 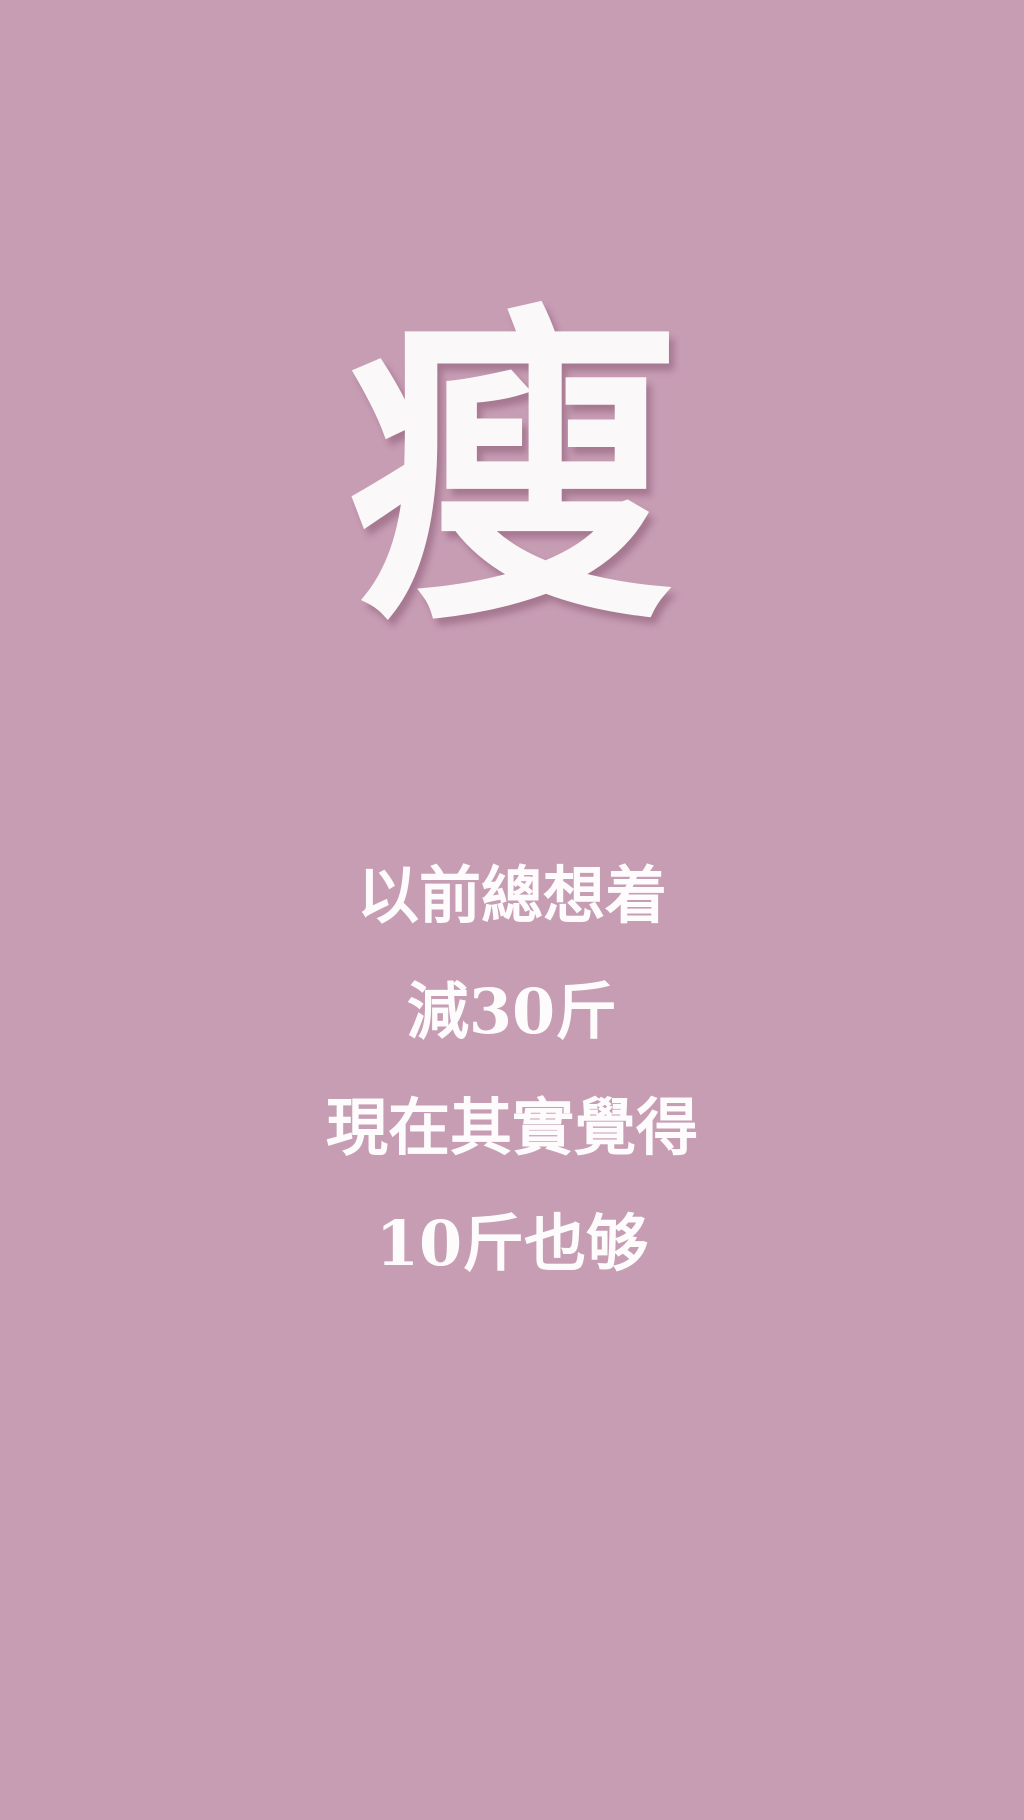 I want to click on title-character: 瘦, so click(x=512, y=470).